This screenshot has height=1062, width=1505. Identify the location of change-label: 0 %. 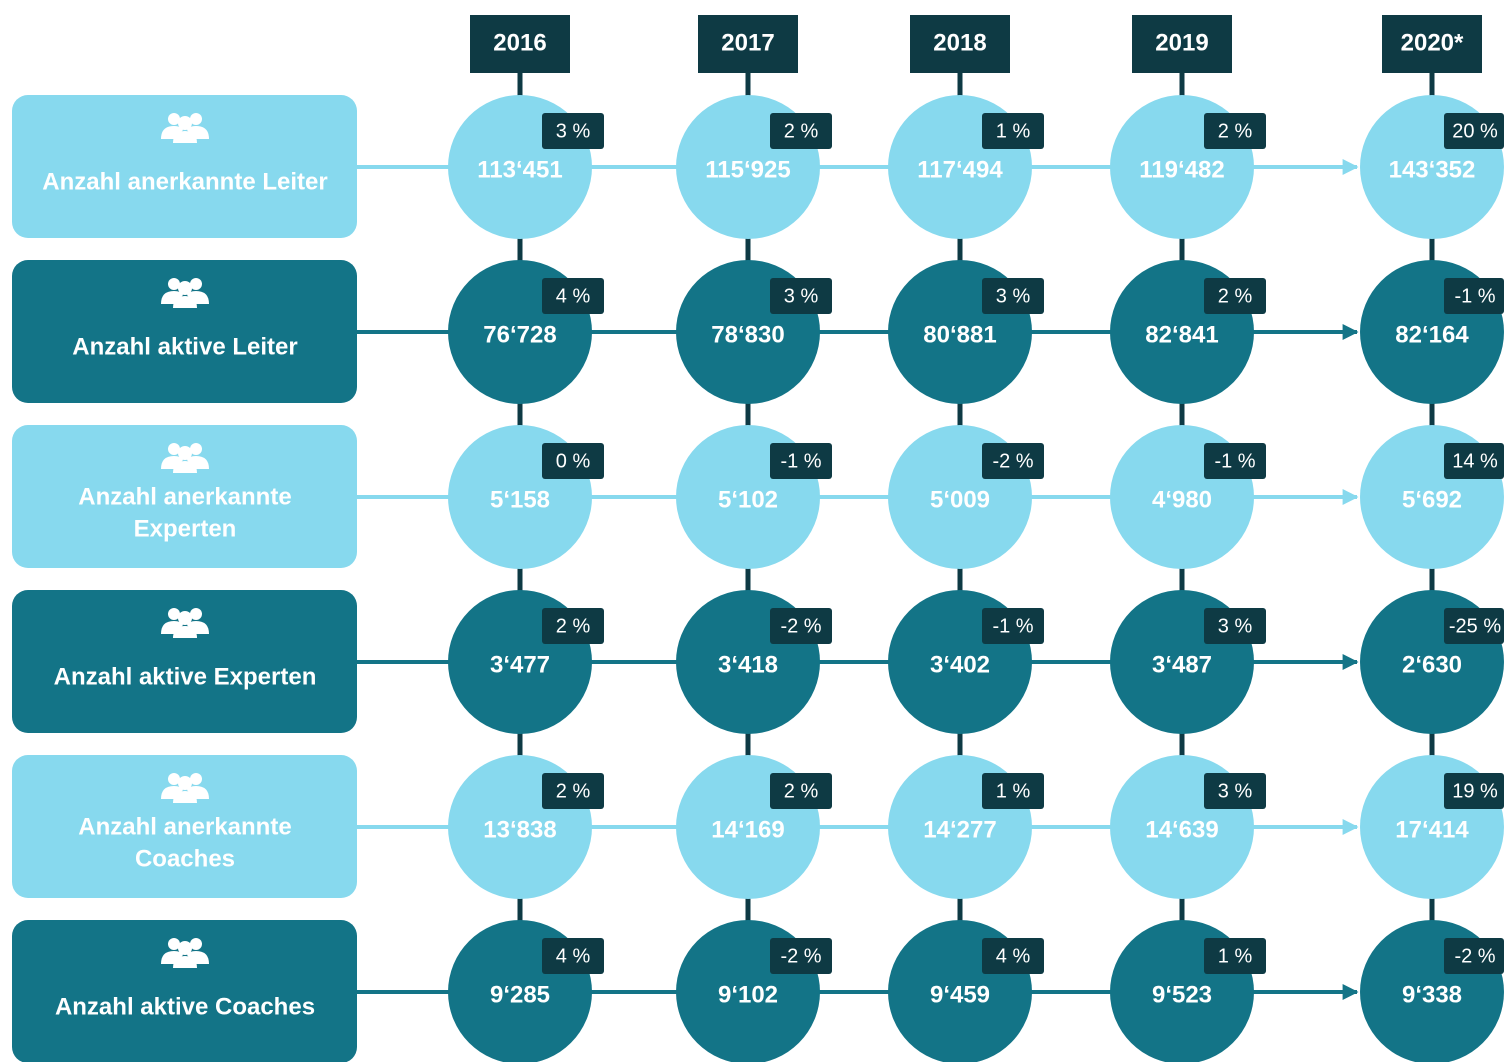
(573, 461).